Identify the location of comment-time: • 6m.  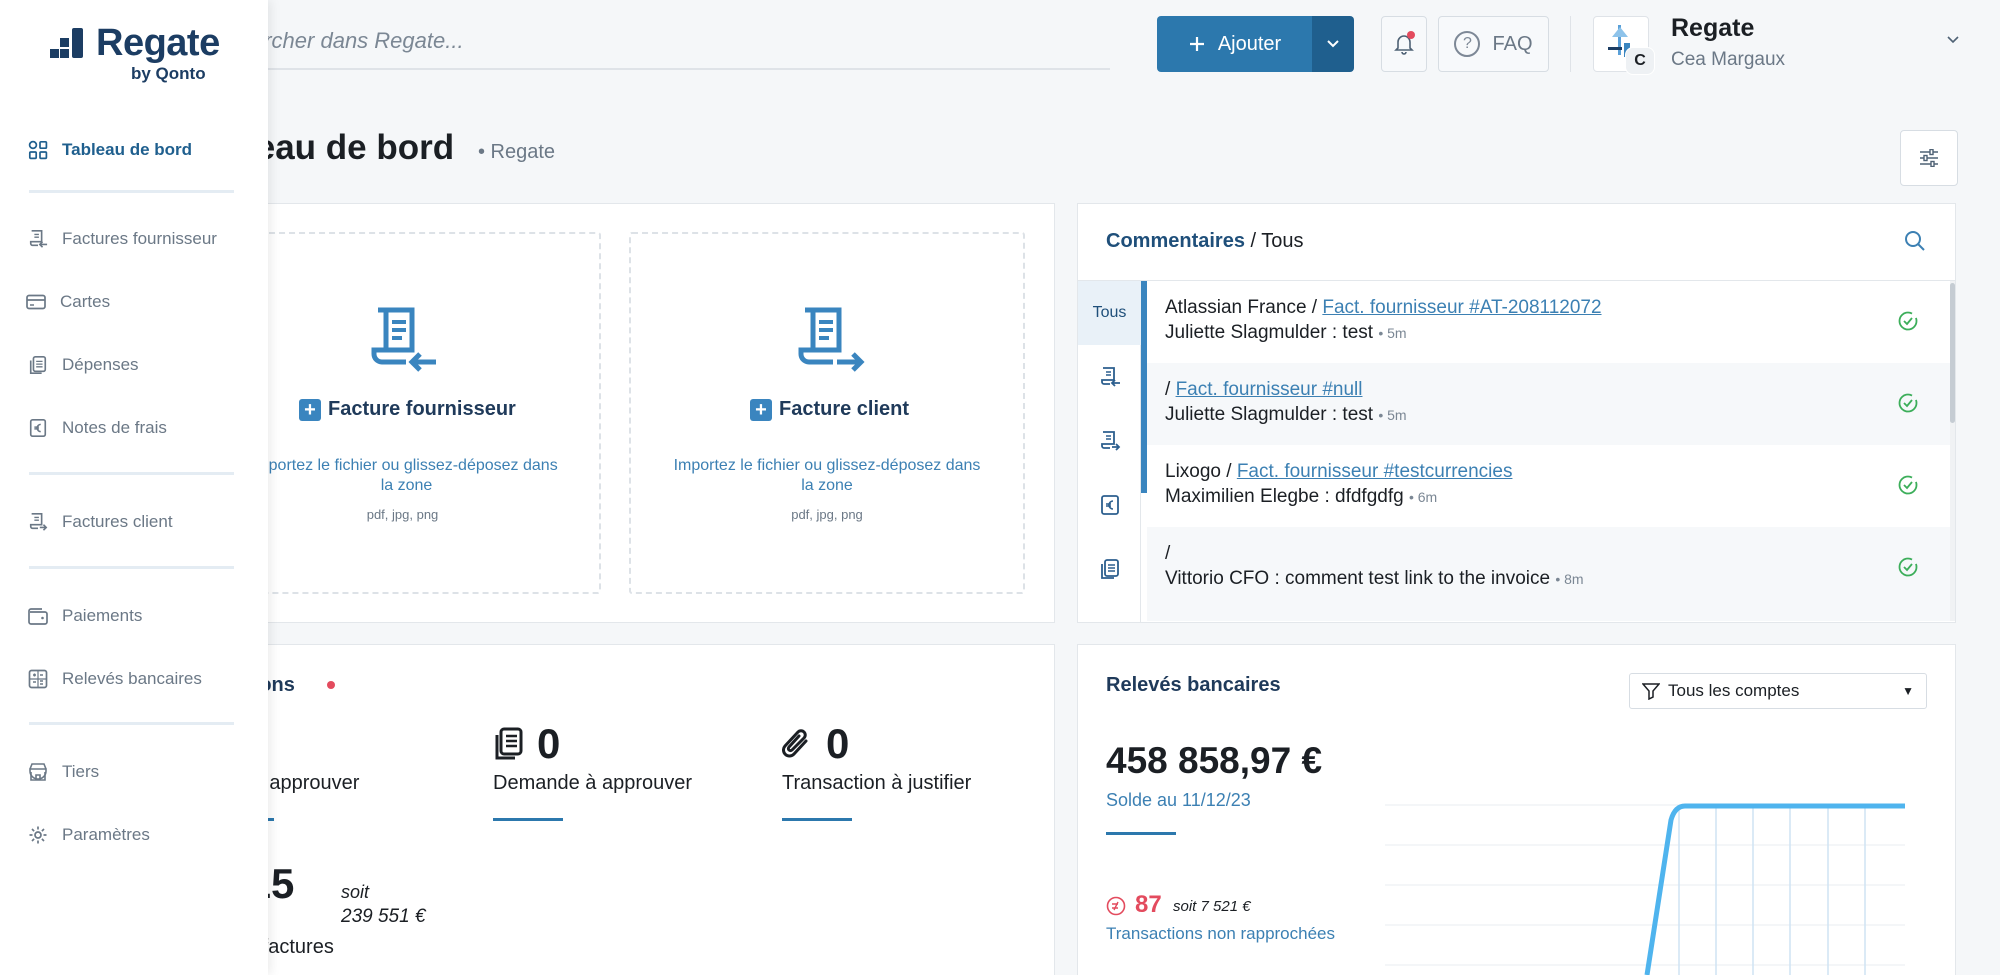
(1423, 497).